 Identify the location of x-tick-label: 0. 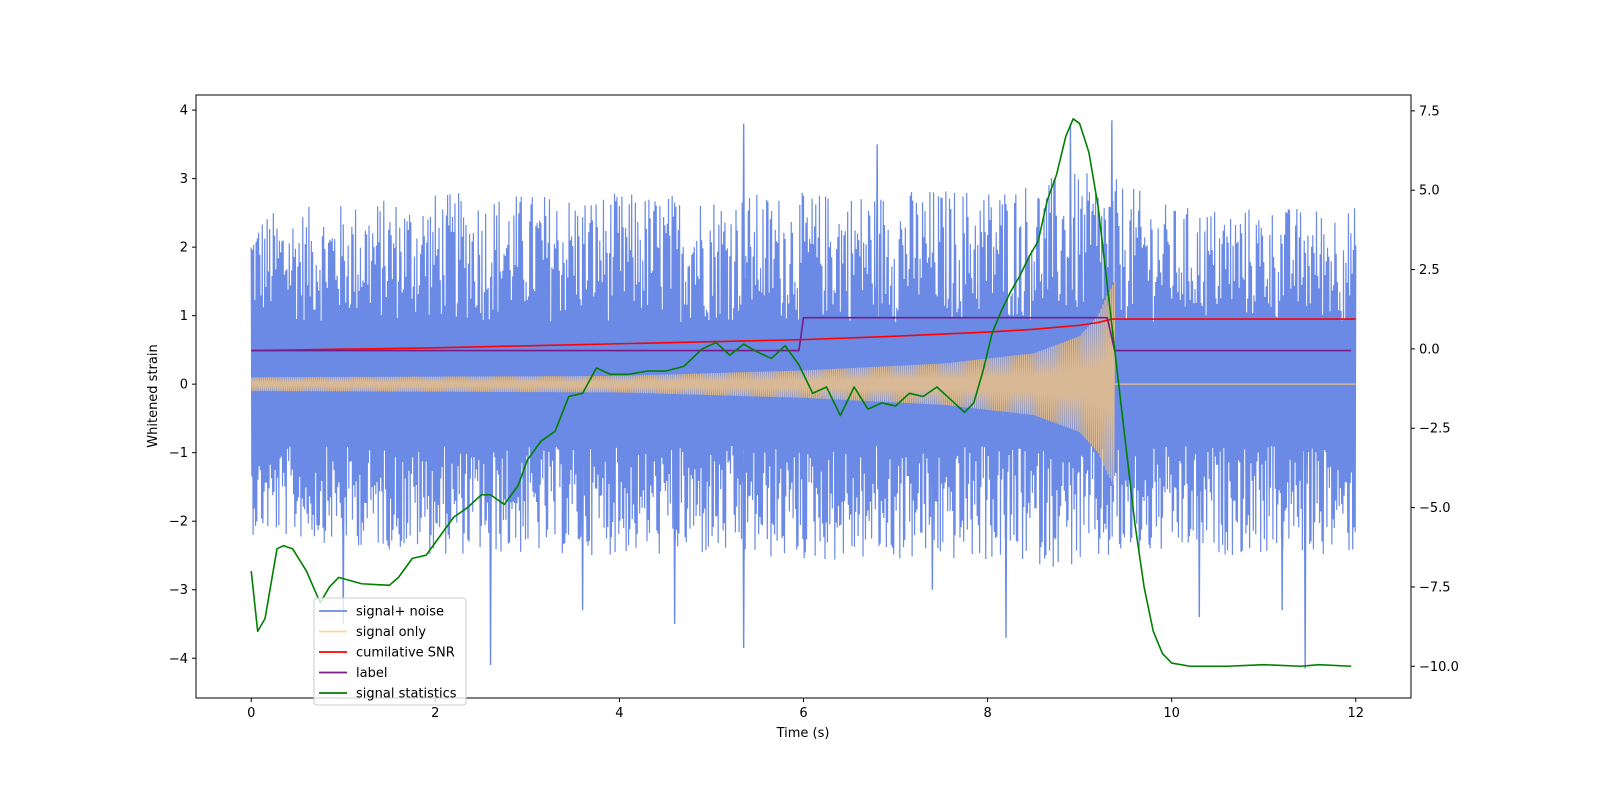
(251, 713).